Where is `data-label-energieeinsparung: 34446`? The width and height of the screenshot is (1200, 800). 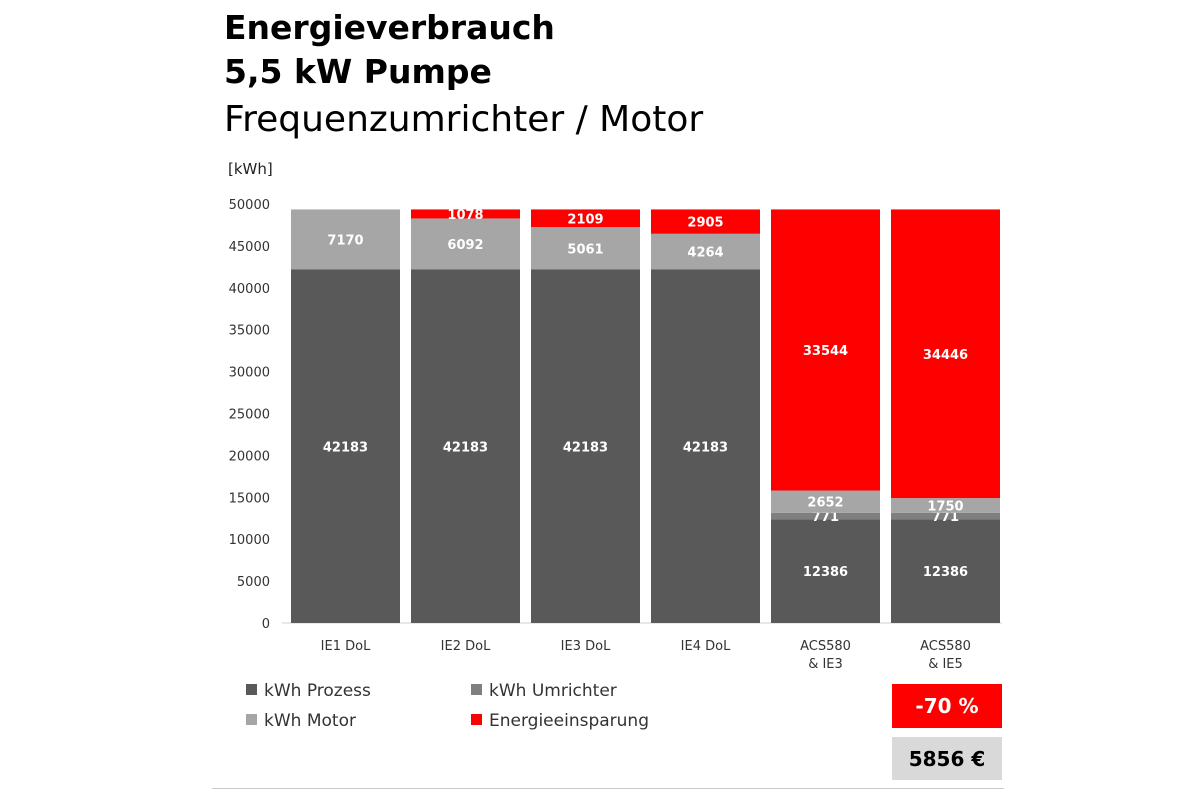 data-label-energieeinsparung: 34446 is located at coordinates (945, 355).